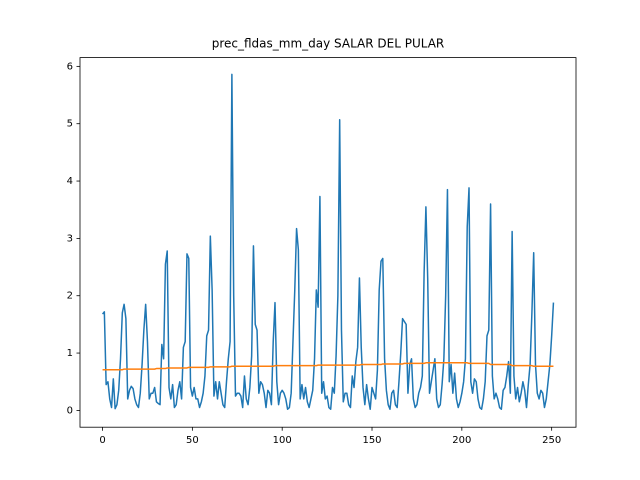  I want to click on x-tick-label: 150, so click(371, 440).